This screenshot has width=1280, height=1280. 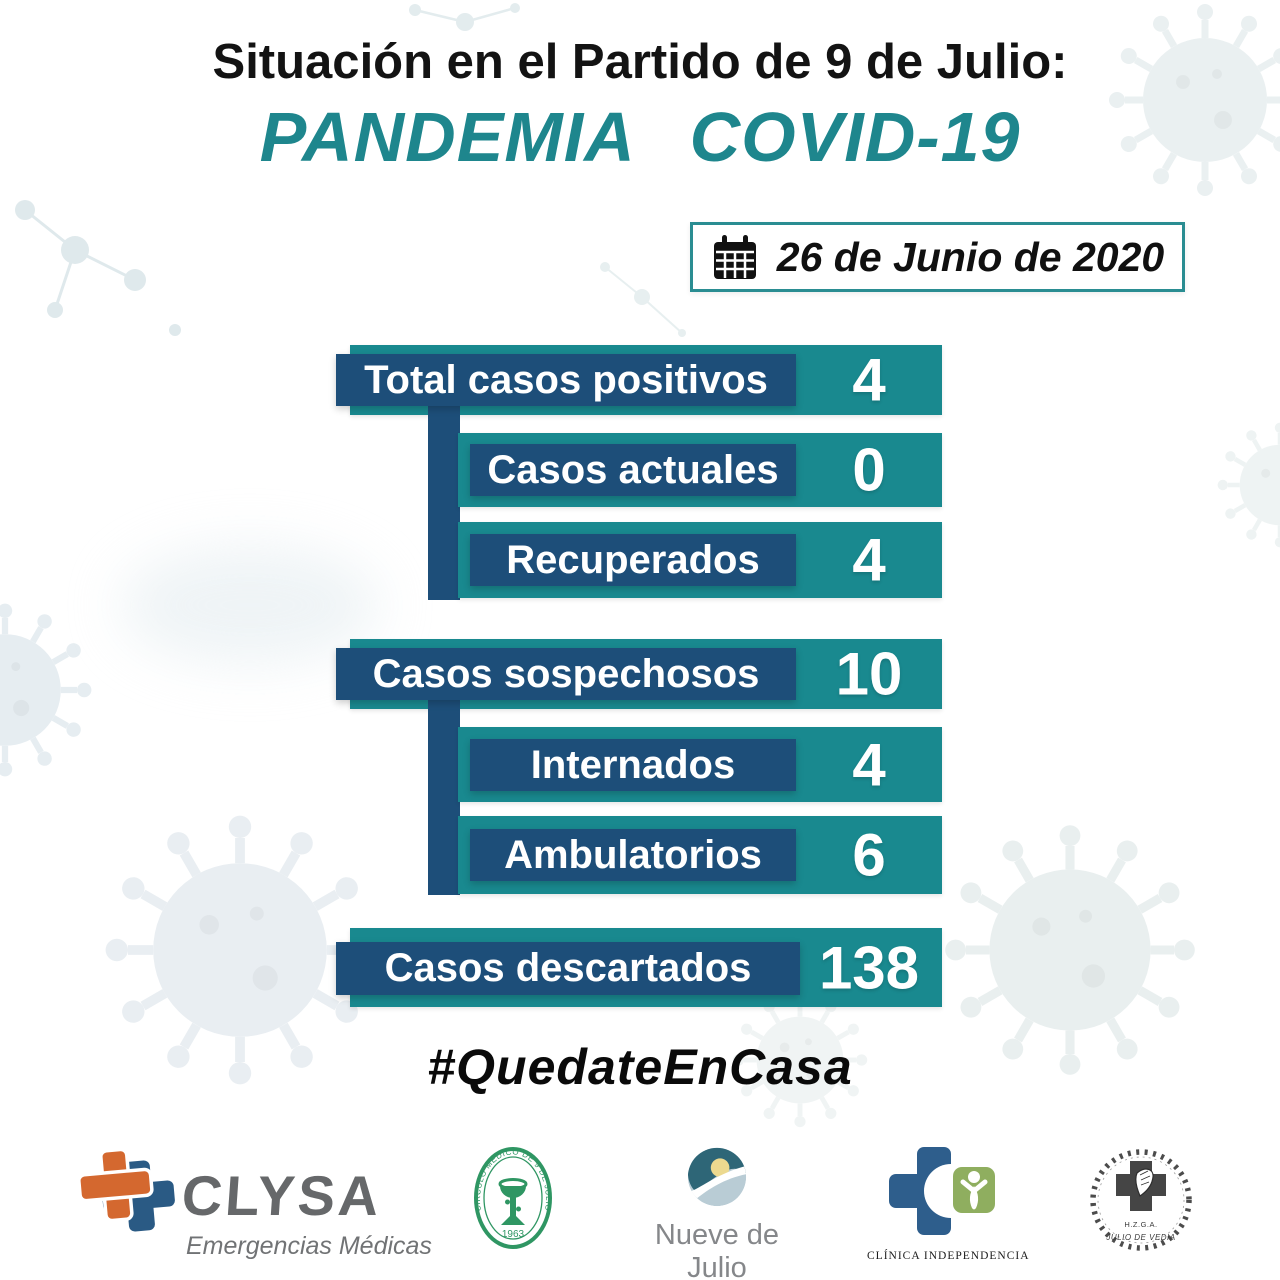 What do you see at coordinates (566, 674) in the screenshot?
I see `stat-label-casos-sospechosos: Casos sospechosos` at bounding box center [566, 674].